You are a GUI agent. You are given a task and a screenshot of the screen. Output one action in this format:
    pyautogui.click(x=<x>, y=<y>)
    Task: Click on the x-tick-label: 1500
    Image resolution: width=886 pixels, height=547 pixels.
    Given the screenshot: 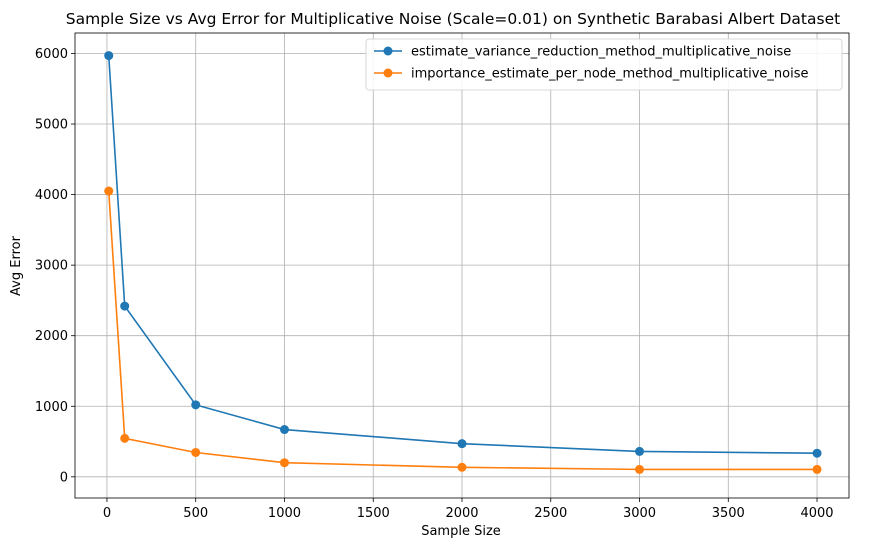 What is the action you would take?
    pyautogui.click(x=373, y=513)
    